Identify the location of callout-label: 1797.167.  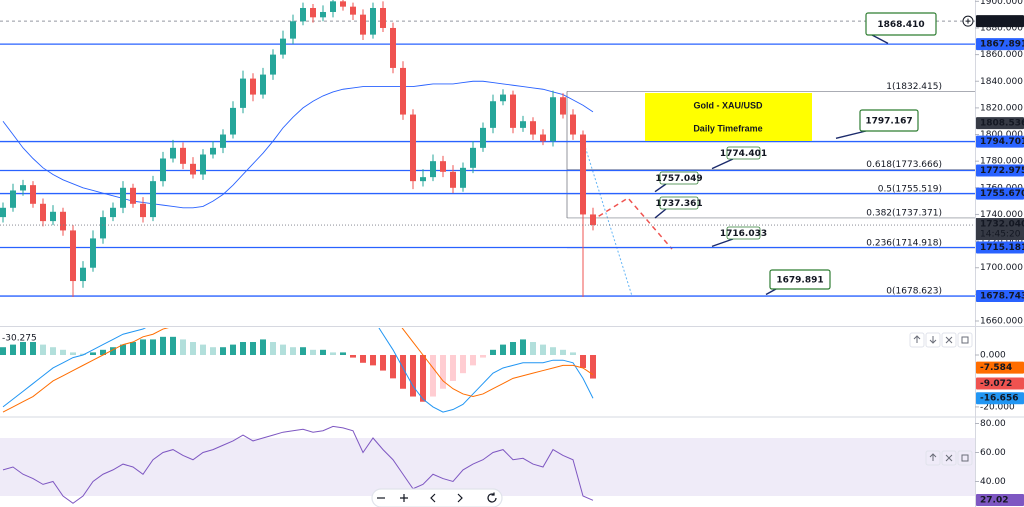
(888, 122).